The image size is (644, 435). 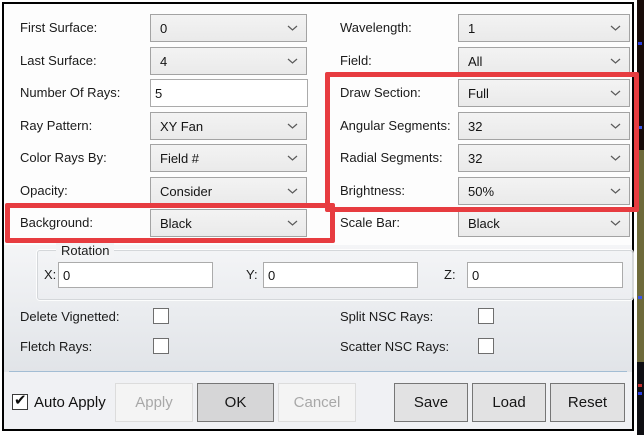 I want to click on split-nsc-rays-checkbox, so click(x=486, y=316).